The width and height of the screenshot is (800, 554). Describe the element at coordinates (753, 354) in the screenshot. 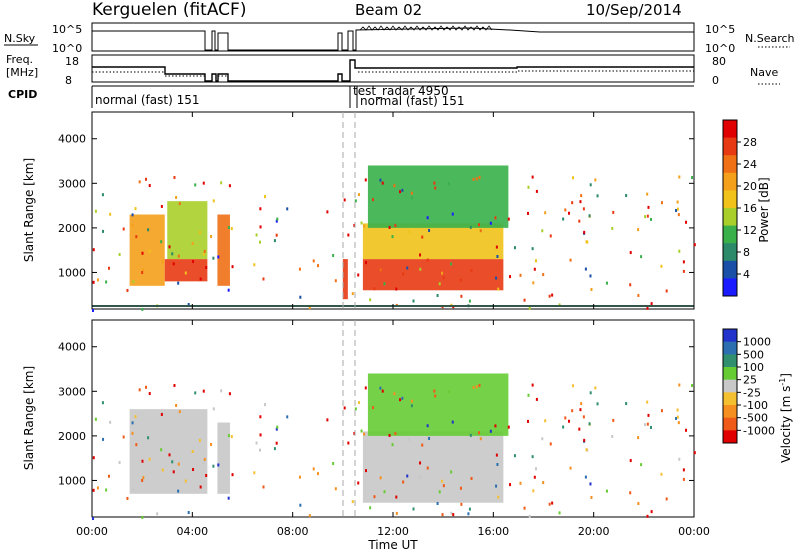

I see `colorbar-tick-label: 500` at that location.